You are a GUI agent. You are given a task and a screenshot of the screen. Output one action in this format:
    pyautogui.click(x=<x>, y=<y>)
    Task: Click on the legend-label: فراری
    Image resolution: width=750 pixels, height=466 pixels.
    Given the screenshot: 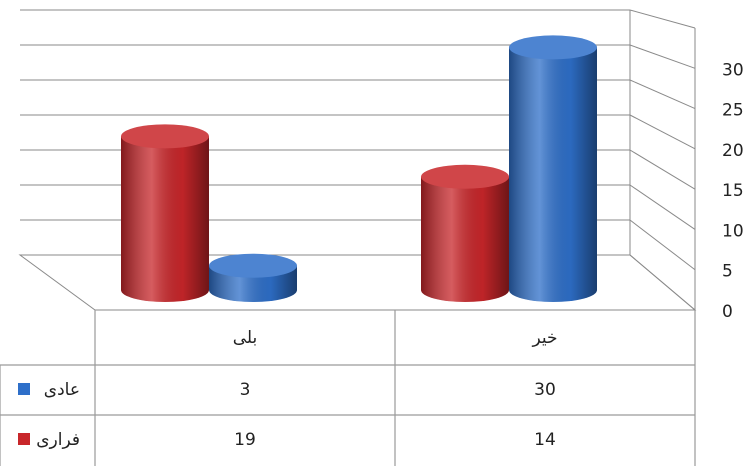 What is the action you would take?
    pyautogui.click(x=58, y=440)
    